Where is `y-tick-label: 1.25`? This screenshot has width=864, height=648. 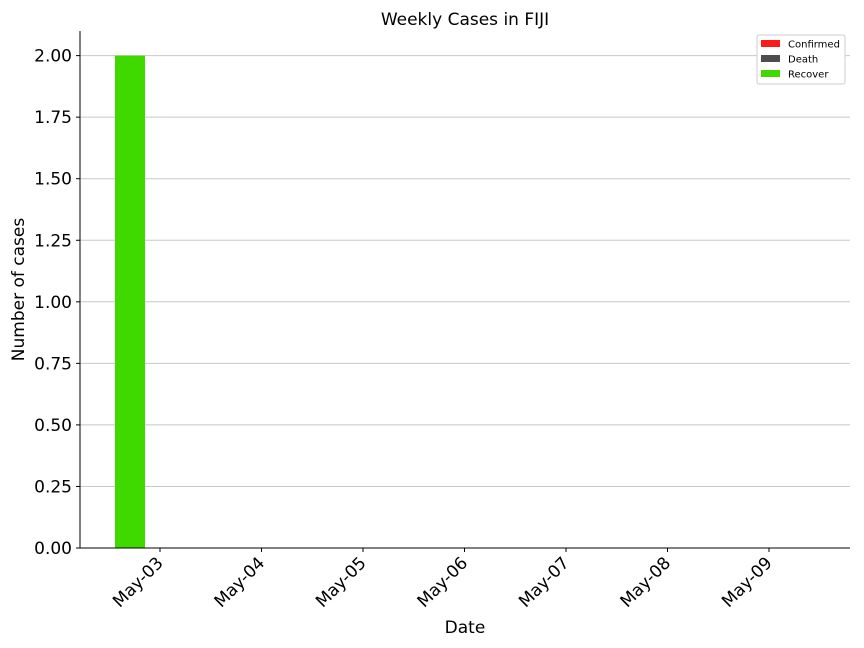 y-tick-label: 1.25 is located at coordinates (53, 241).